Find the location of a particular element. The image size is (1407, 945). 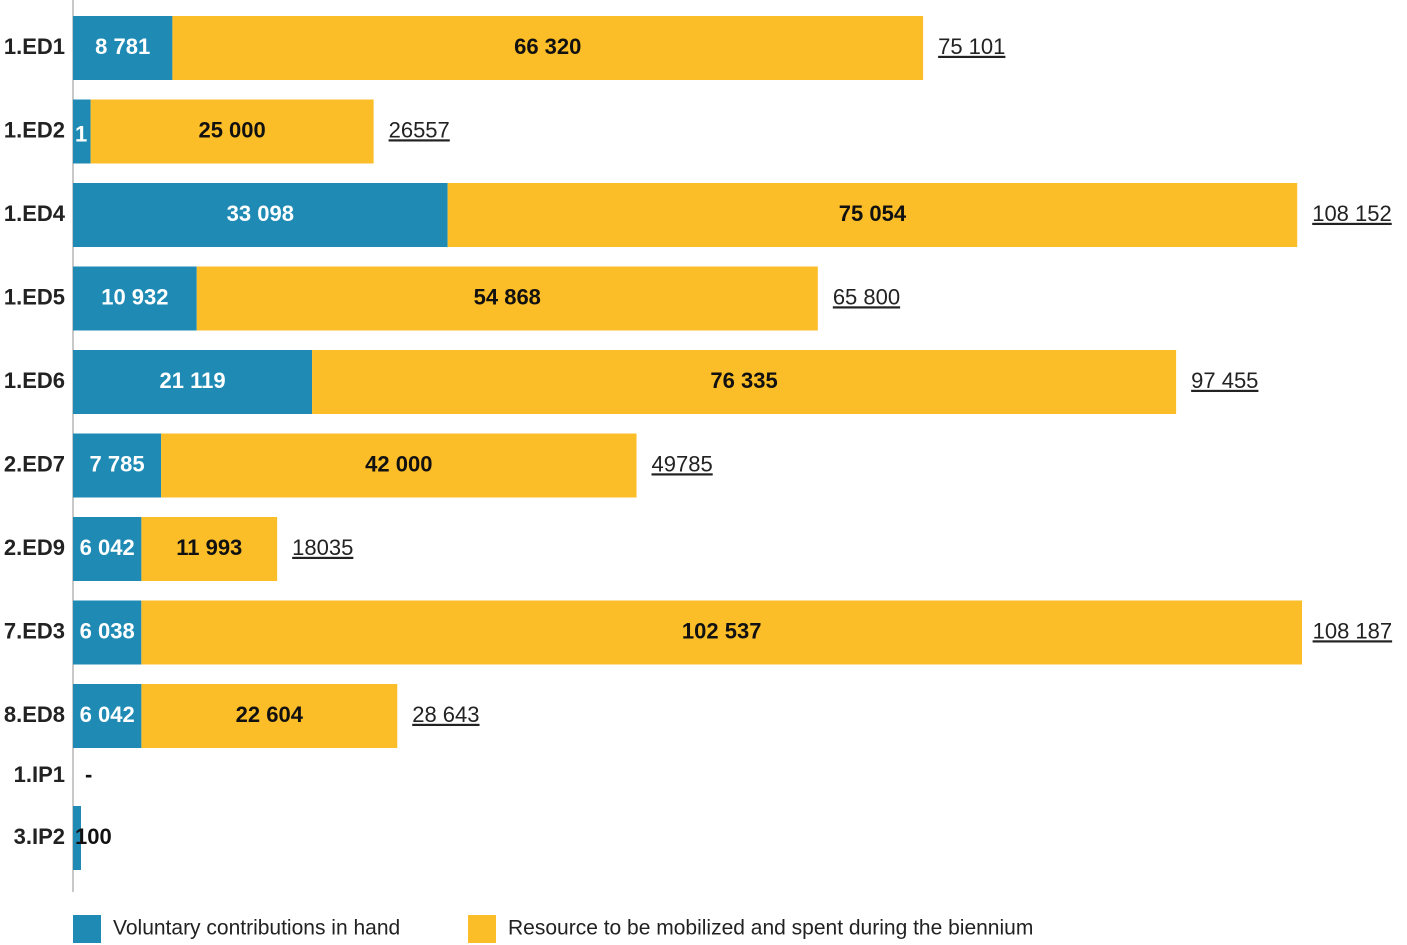

total-label: 18035 is located at coordinates (322, 547).